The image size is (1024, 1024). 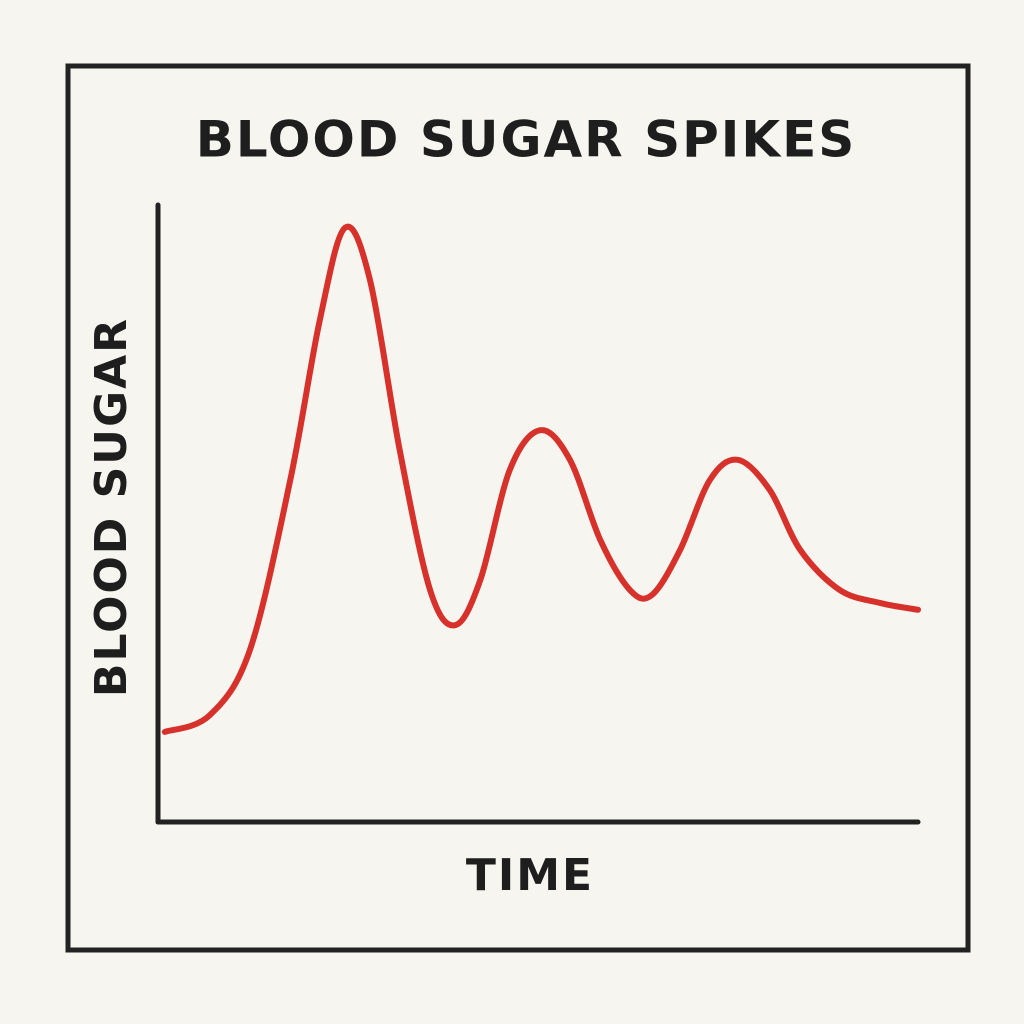 I want to click on x-axis-label: TIME, so click(x=530, y=875).